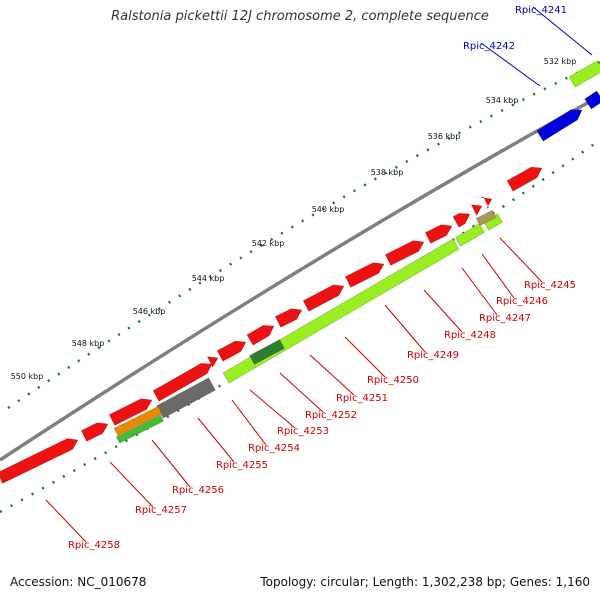  What do you see at coordinates (444, 136) in the screenshot?
I see `tick-label: 536 kbp` at bounding box center [444, 136].